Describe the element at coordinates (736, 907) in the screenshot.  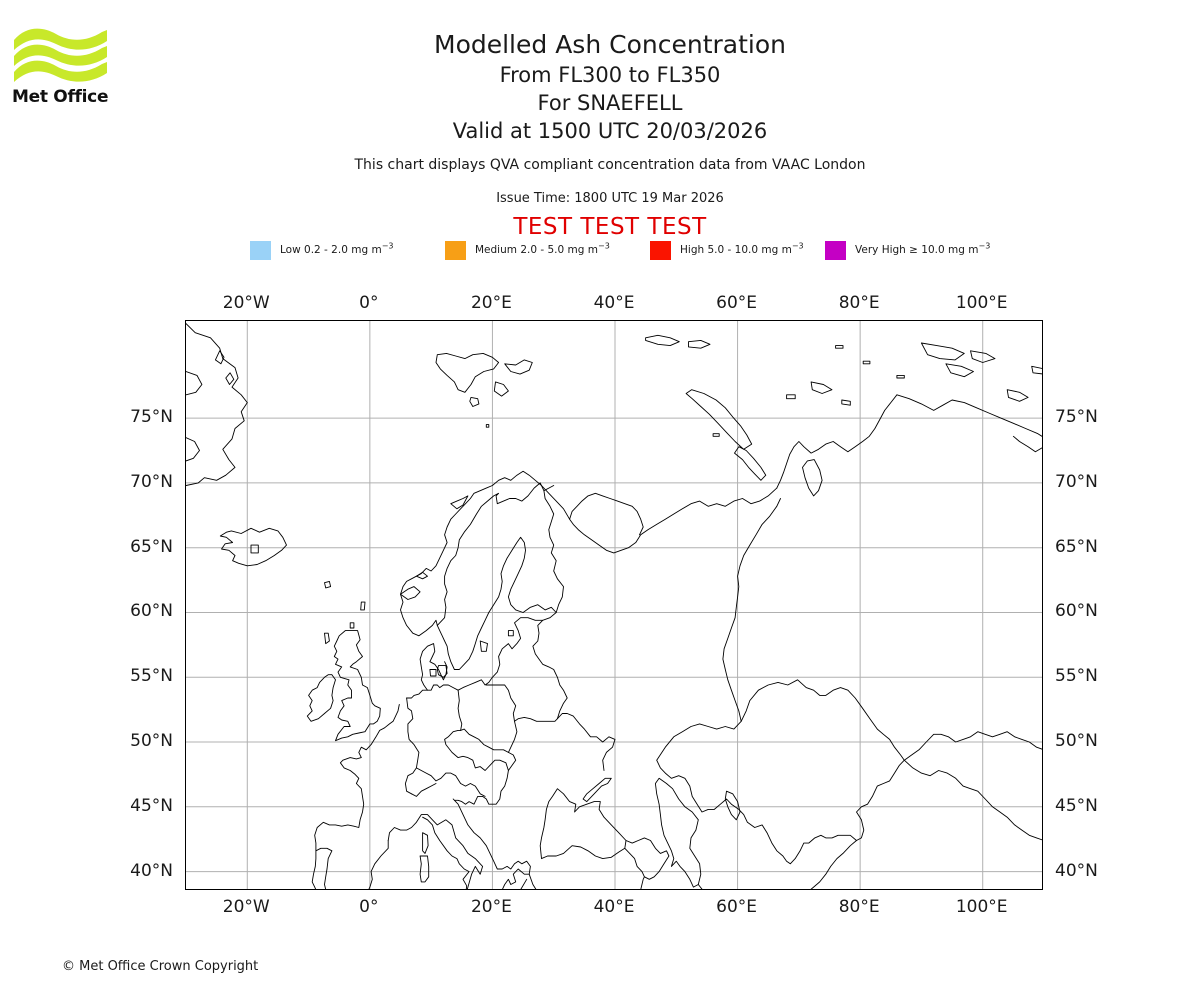
I see `lon-tick-bottom-4: 60°E` at that location.